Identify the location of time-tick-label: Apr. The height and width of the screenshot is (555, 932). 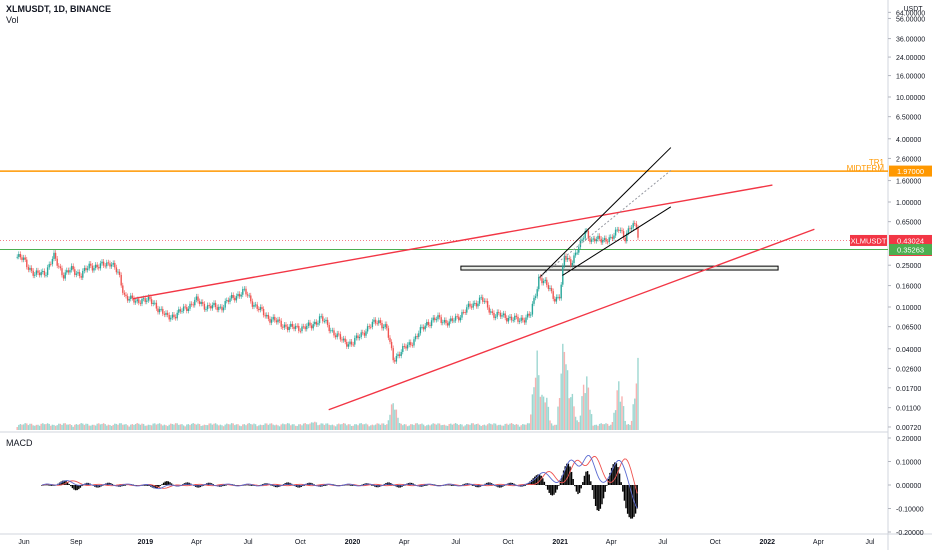
(819, 542).